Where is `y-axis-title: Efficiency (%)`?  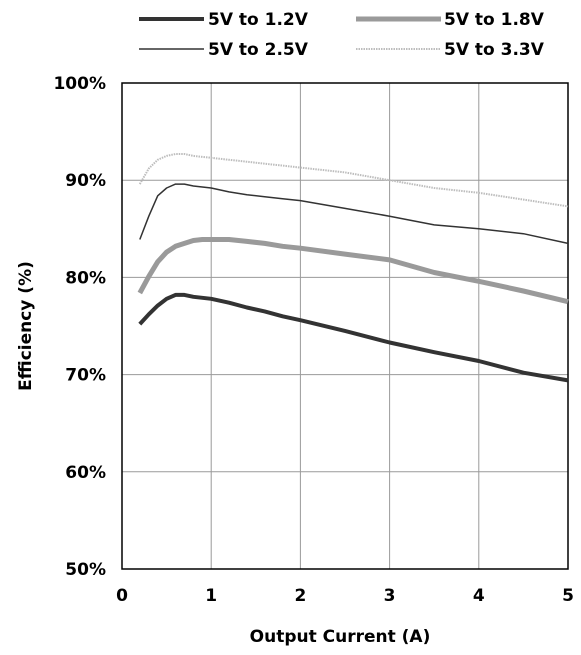
y-axis-title: Efficiency (%) is located at coordinates (26, 326).